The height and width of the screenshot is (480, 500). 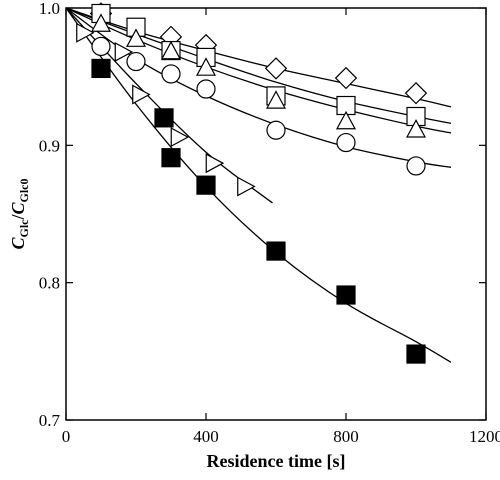 I want to click on y-axis-label: CGlc/CGlc0, so click(x=19, y=213).